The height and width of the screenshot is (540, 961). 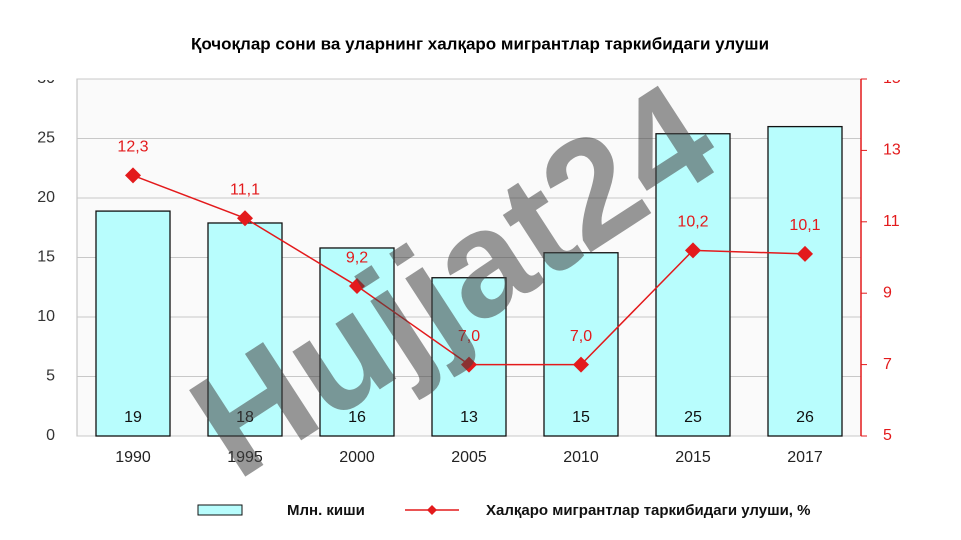 What do you see at coordinates (693, 417) in the screenshot?
I see `bar-value-label: 25` at bounding box center [693, 417].